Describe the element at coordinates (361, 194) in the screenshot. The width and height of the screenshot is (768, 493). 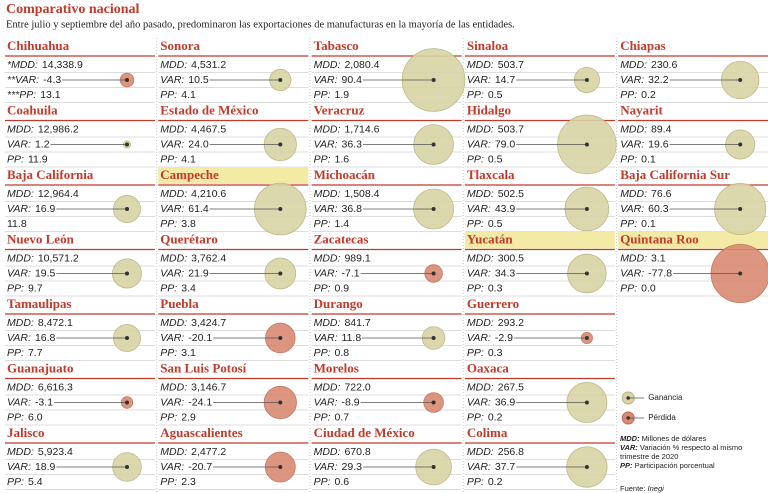
I see `row-value: 1,508.4` at that location.